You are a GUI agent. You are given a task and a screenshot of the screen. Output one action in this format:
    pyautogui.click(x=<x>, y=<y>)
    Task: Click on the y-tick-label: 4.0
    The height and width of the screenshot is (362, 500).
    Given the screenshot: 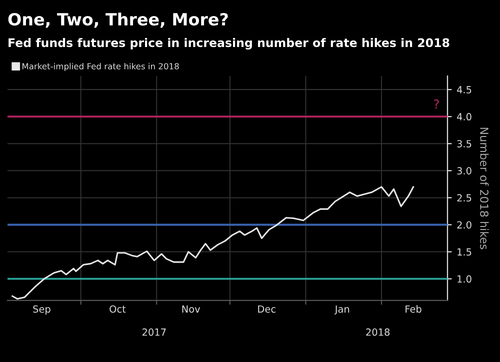 What is the action you would take?
    pyautogui.click(x=464, y=116)
    